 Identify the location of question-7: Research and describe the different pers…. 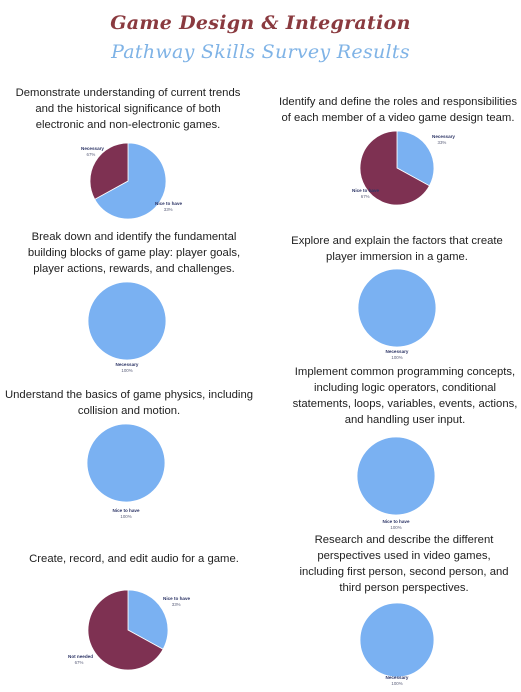
(404, 564).